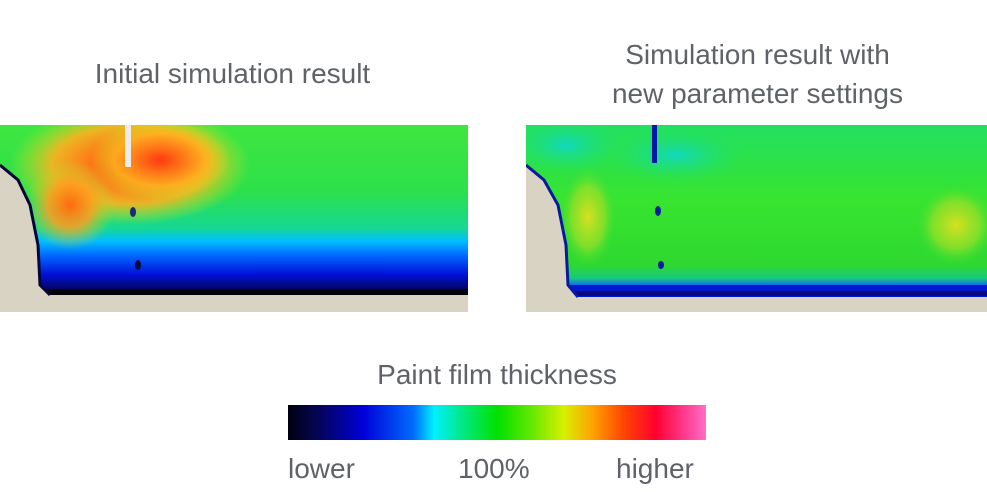 The image size is (987, 492). Describe the element at coordinates (655, 468) in the screenshot. I see `legend-label-higher: higher` at that location.